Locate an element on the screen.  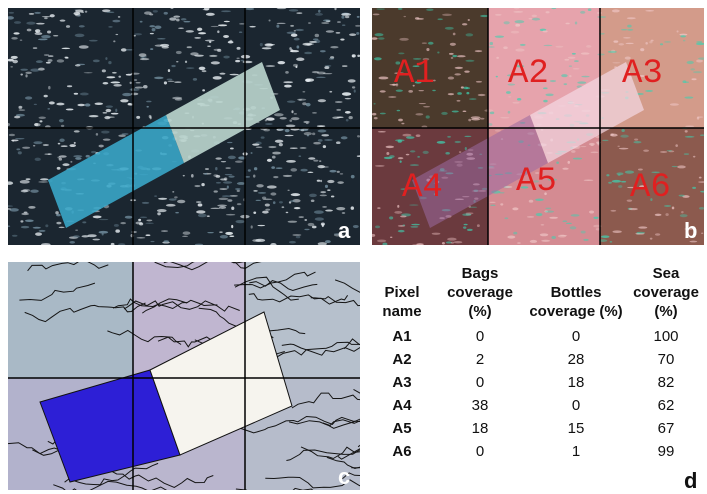
row-name: A3 is located at coordinates (402, 382).